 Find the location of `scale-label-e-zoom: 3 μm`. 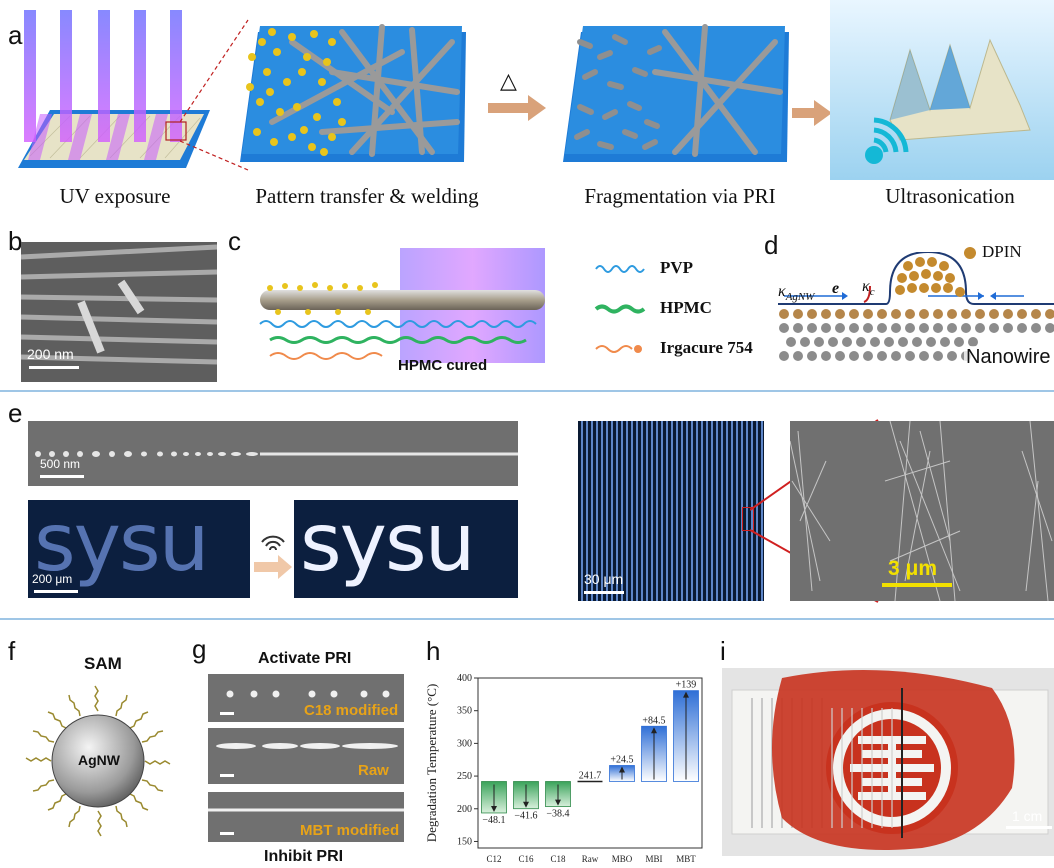

scale-label-e-zoom: 3 μm is located at coordinates (913, 568).